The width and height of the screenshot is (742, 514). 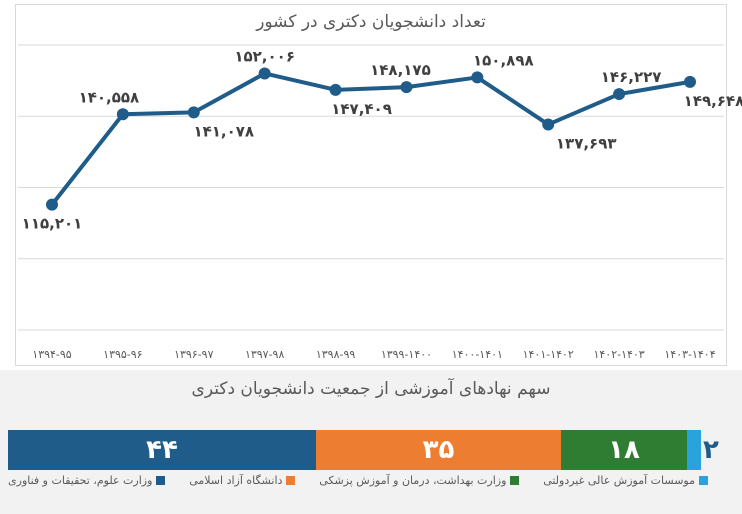 I want to click on data-label: ۱۴۰,۵۵۸, so click(x=109, y=97).